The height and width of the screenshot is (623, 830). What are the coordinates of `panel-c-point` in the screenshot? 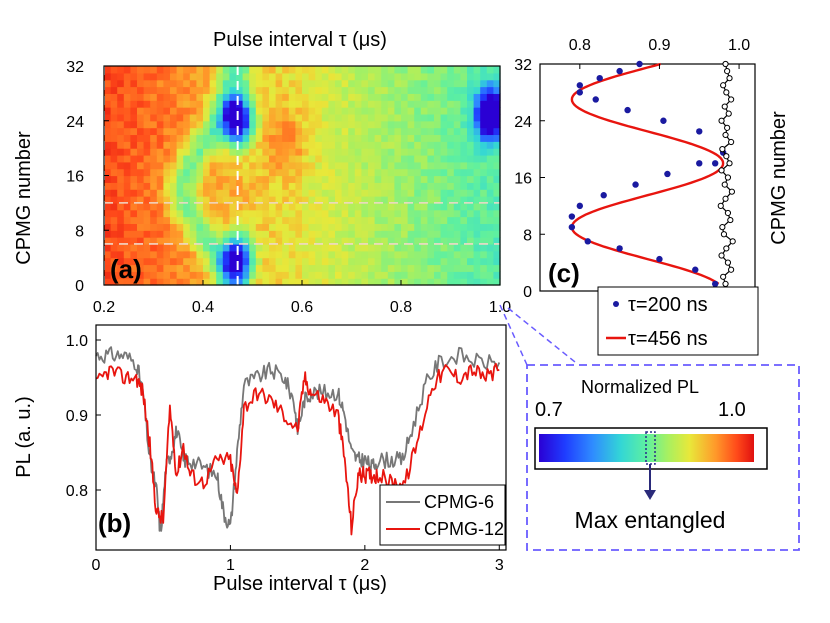 It's located at (639, 64).